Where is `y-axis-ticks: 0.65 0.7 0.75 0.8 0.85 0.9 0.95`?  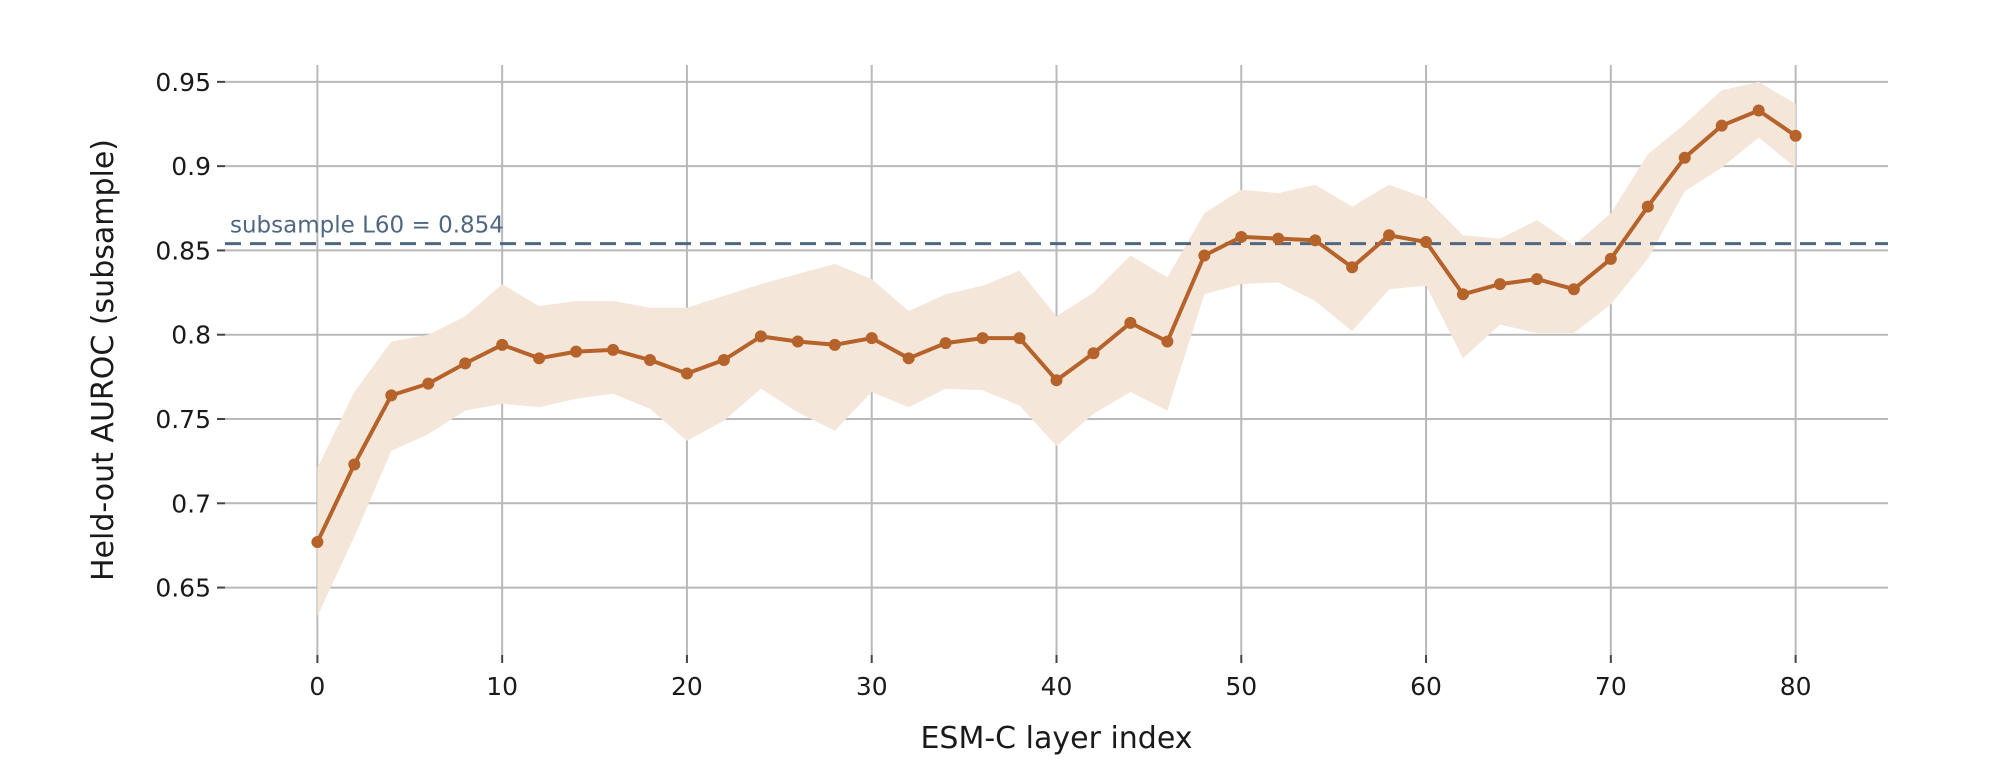
y-axis-ticks: 0.65 0.7 0.75 0.8 0.85 0.9 0.95 is located at coordinates (190, 335).